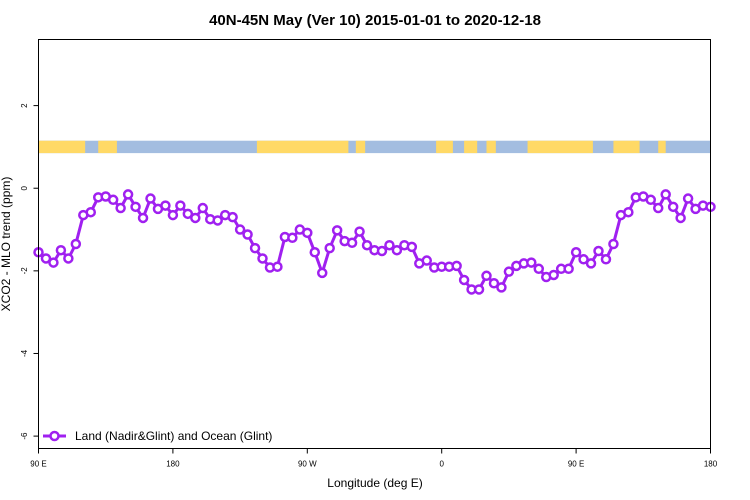 This screenshot has height=500, width=750. Describe the element at coordinates (29, 271) in the screenshot. I see `y-axis: -6 -4 -2 0 2` at that location.